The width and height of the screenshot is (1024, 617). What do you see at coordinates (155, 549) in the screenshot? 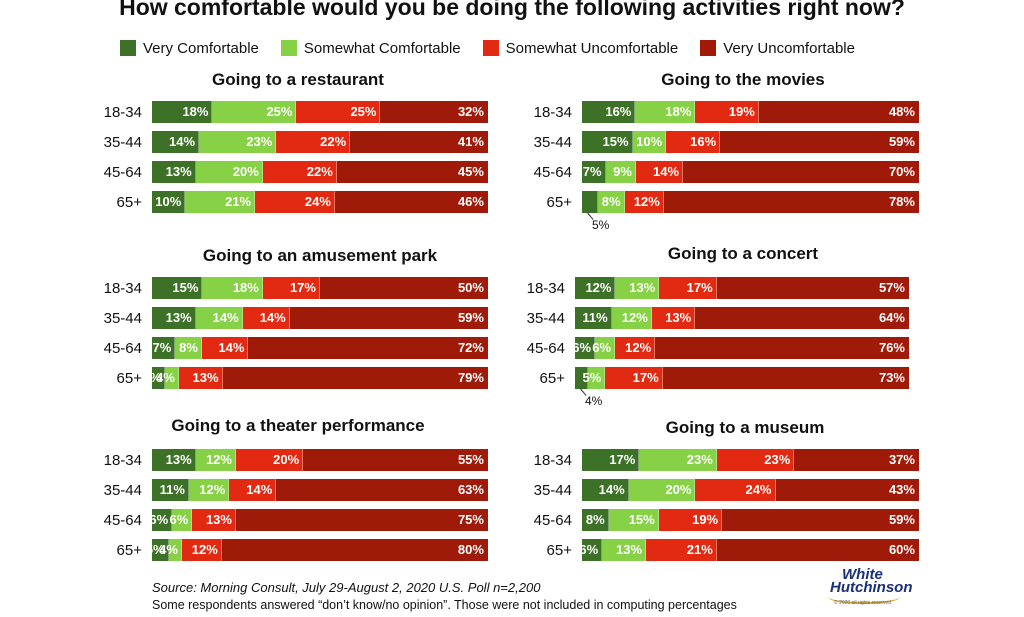
I see `data-label: 5%` at bounding box center [155, 549].